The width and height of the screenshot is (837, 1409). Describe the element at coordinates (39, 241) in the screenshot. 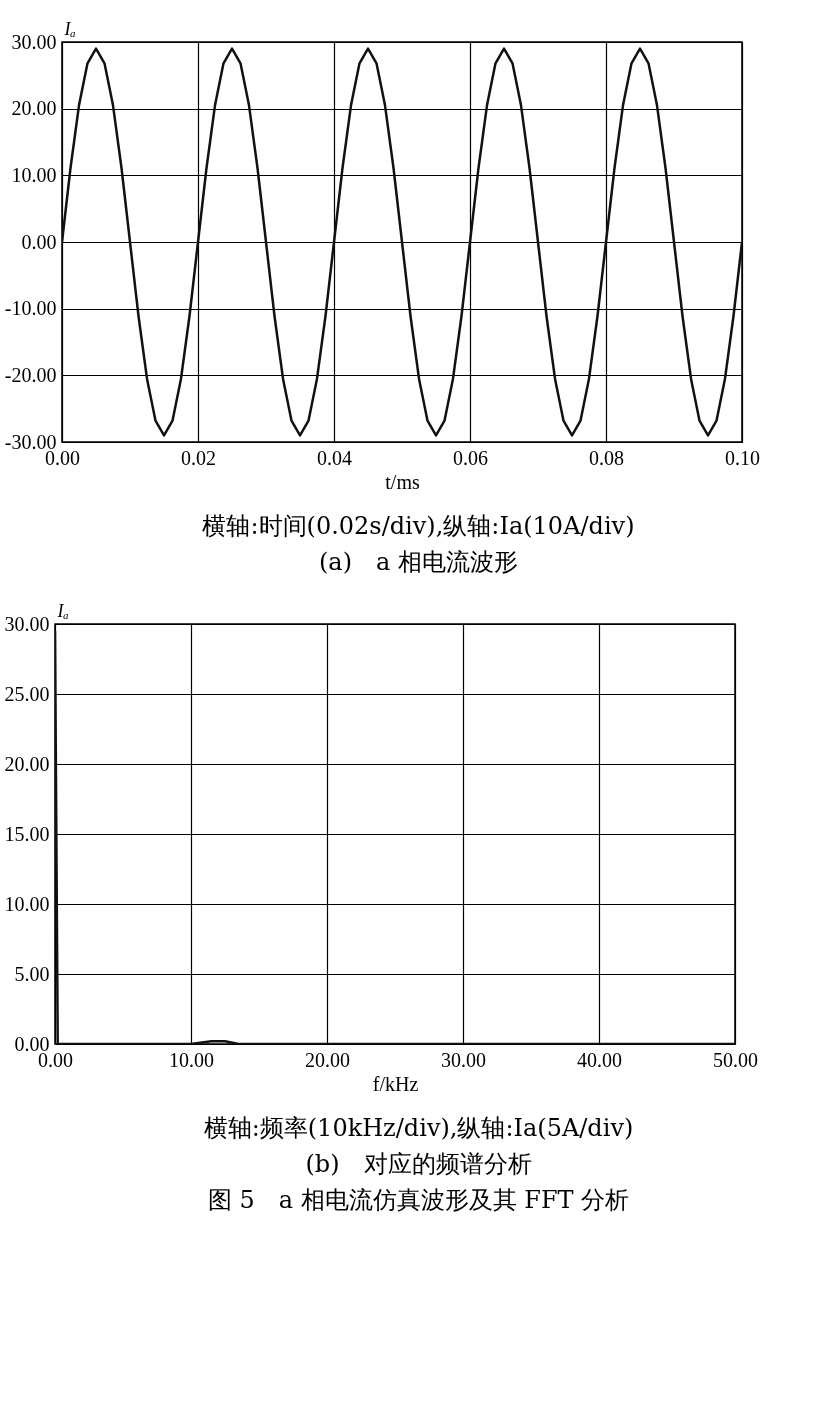

I see `y-tick-label: 0.00` at that location.